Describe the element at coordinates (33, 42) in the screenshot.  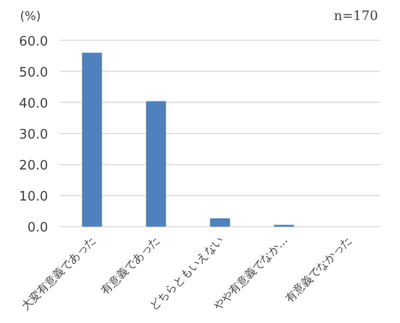
I see `y-tick-label: 60.0` at that location.